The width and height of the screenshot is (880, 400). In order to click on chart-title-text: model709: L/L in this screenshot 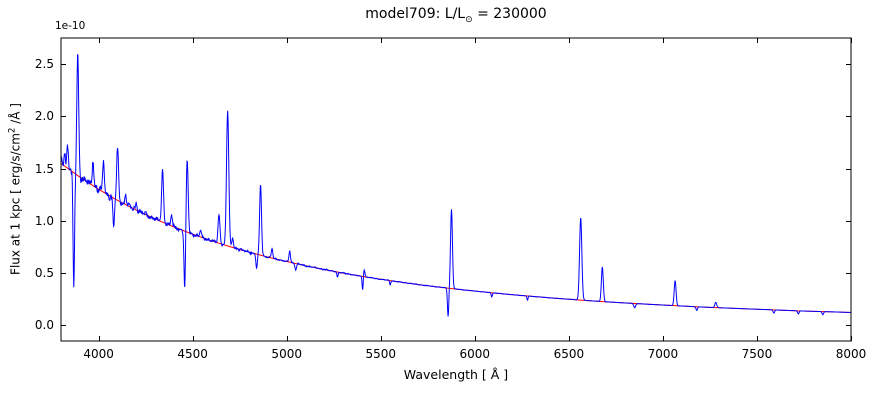, I will do `click(415, 14)`.